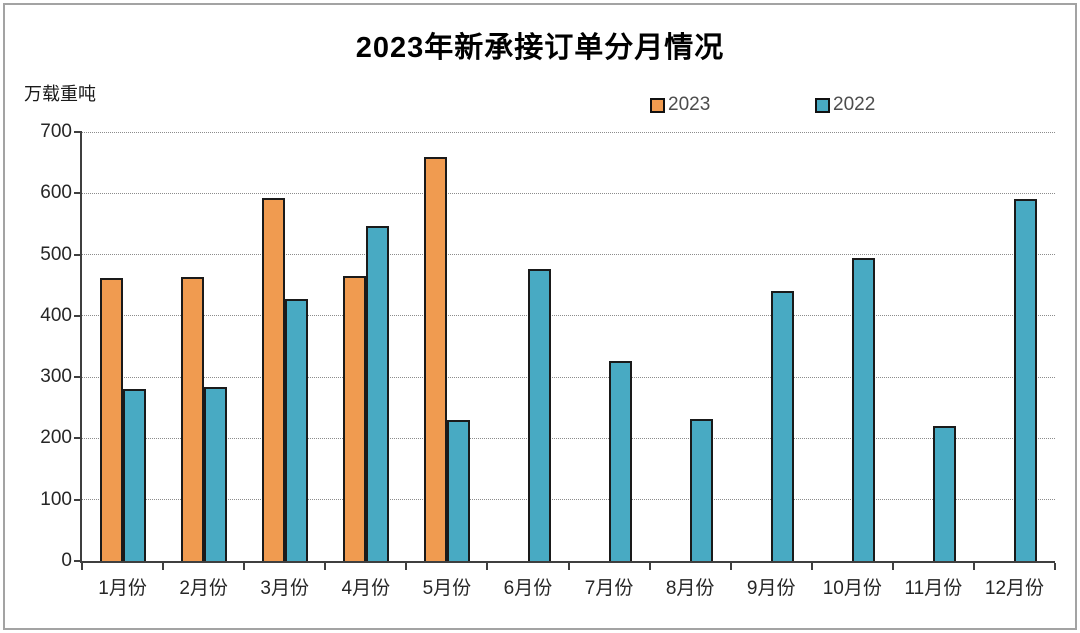 The image size is (1080, 633). What do you see at coordinates (192, 419) in the screenshot?
I see `bar-2023-2月份` at bounding box center [192, 419].